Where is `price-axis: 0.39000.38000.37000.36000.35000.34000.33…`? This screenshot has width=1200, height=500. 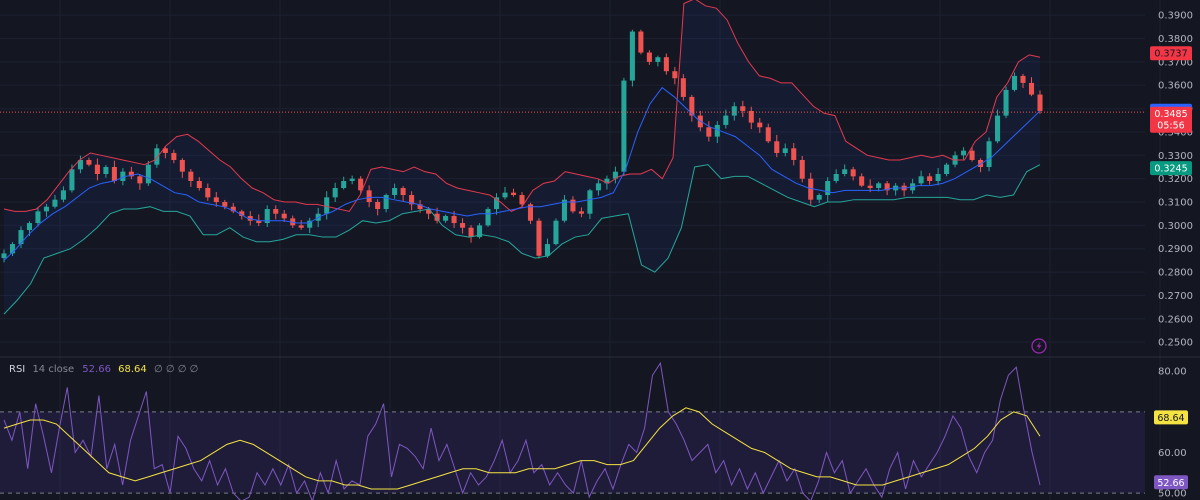
price-axis: 0.39000.38000.37000.36000.35000.34000.33… is located at coordinates (1175, 180).